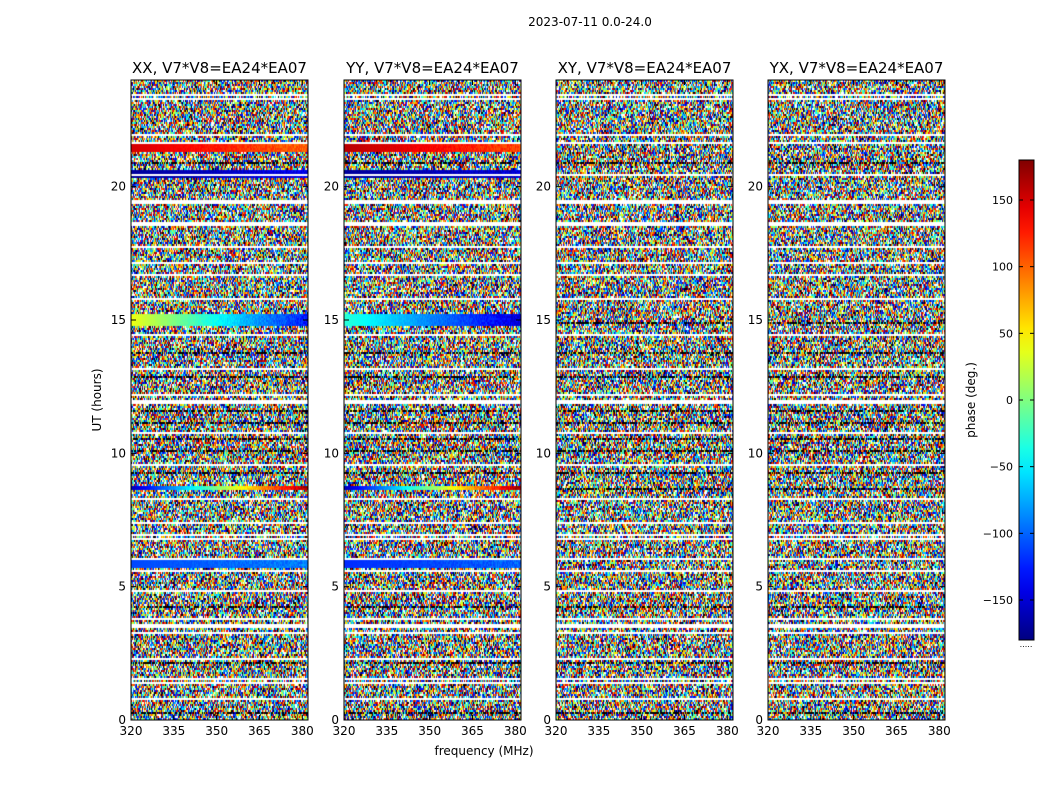  Describe the element at coordinates (998, 600) in the screenshot. I see `colorbar-tick-label: −150` at that location.